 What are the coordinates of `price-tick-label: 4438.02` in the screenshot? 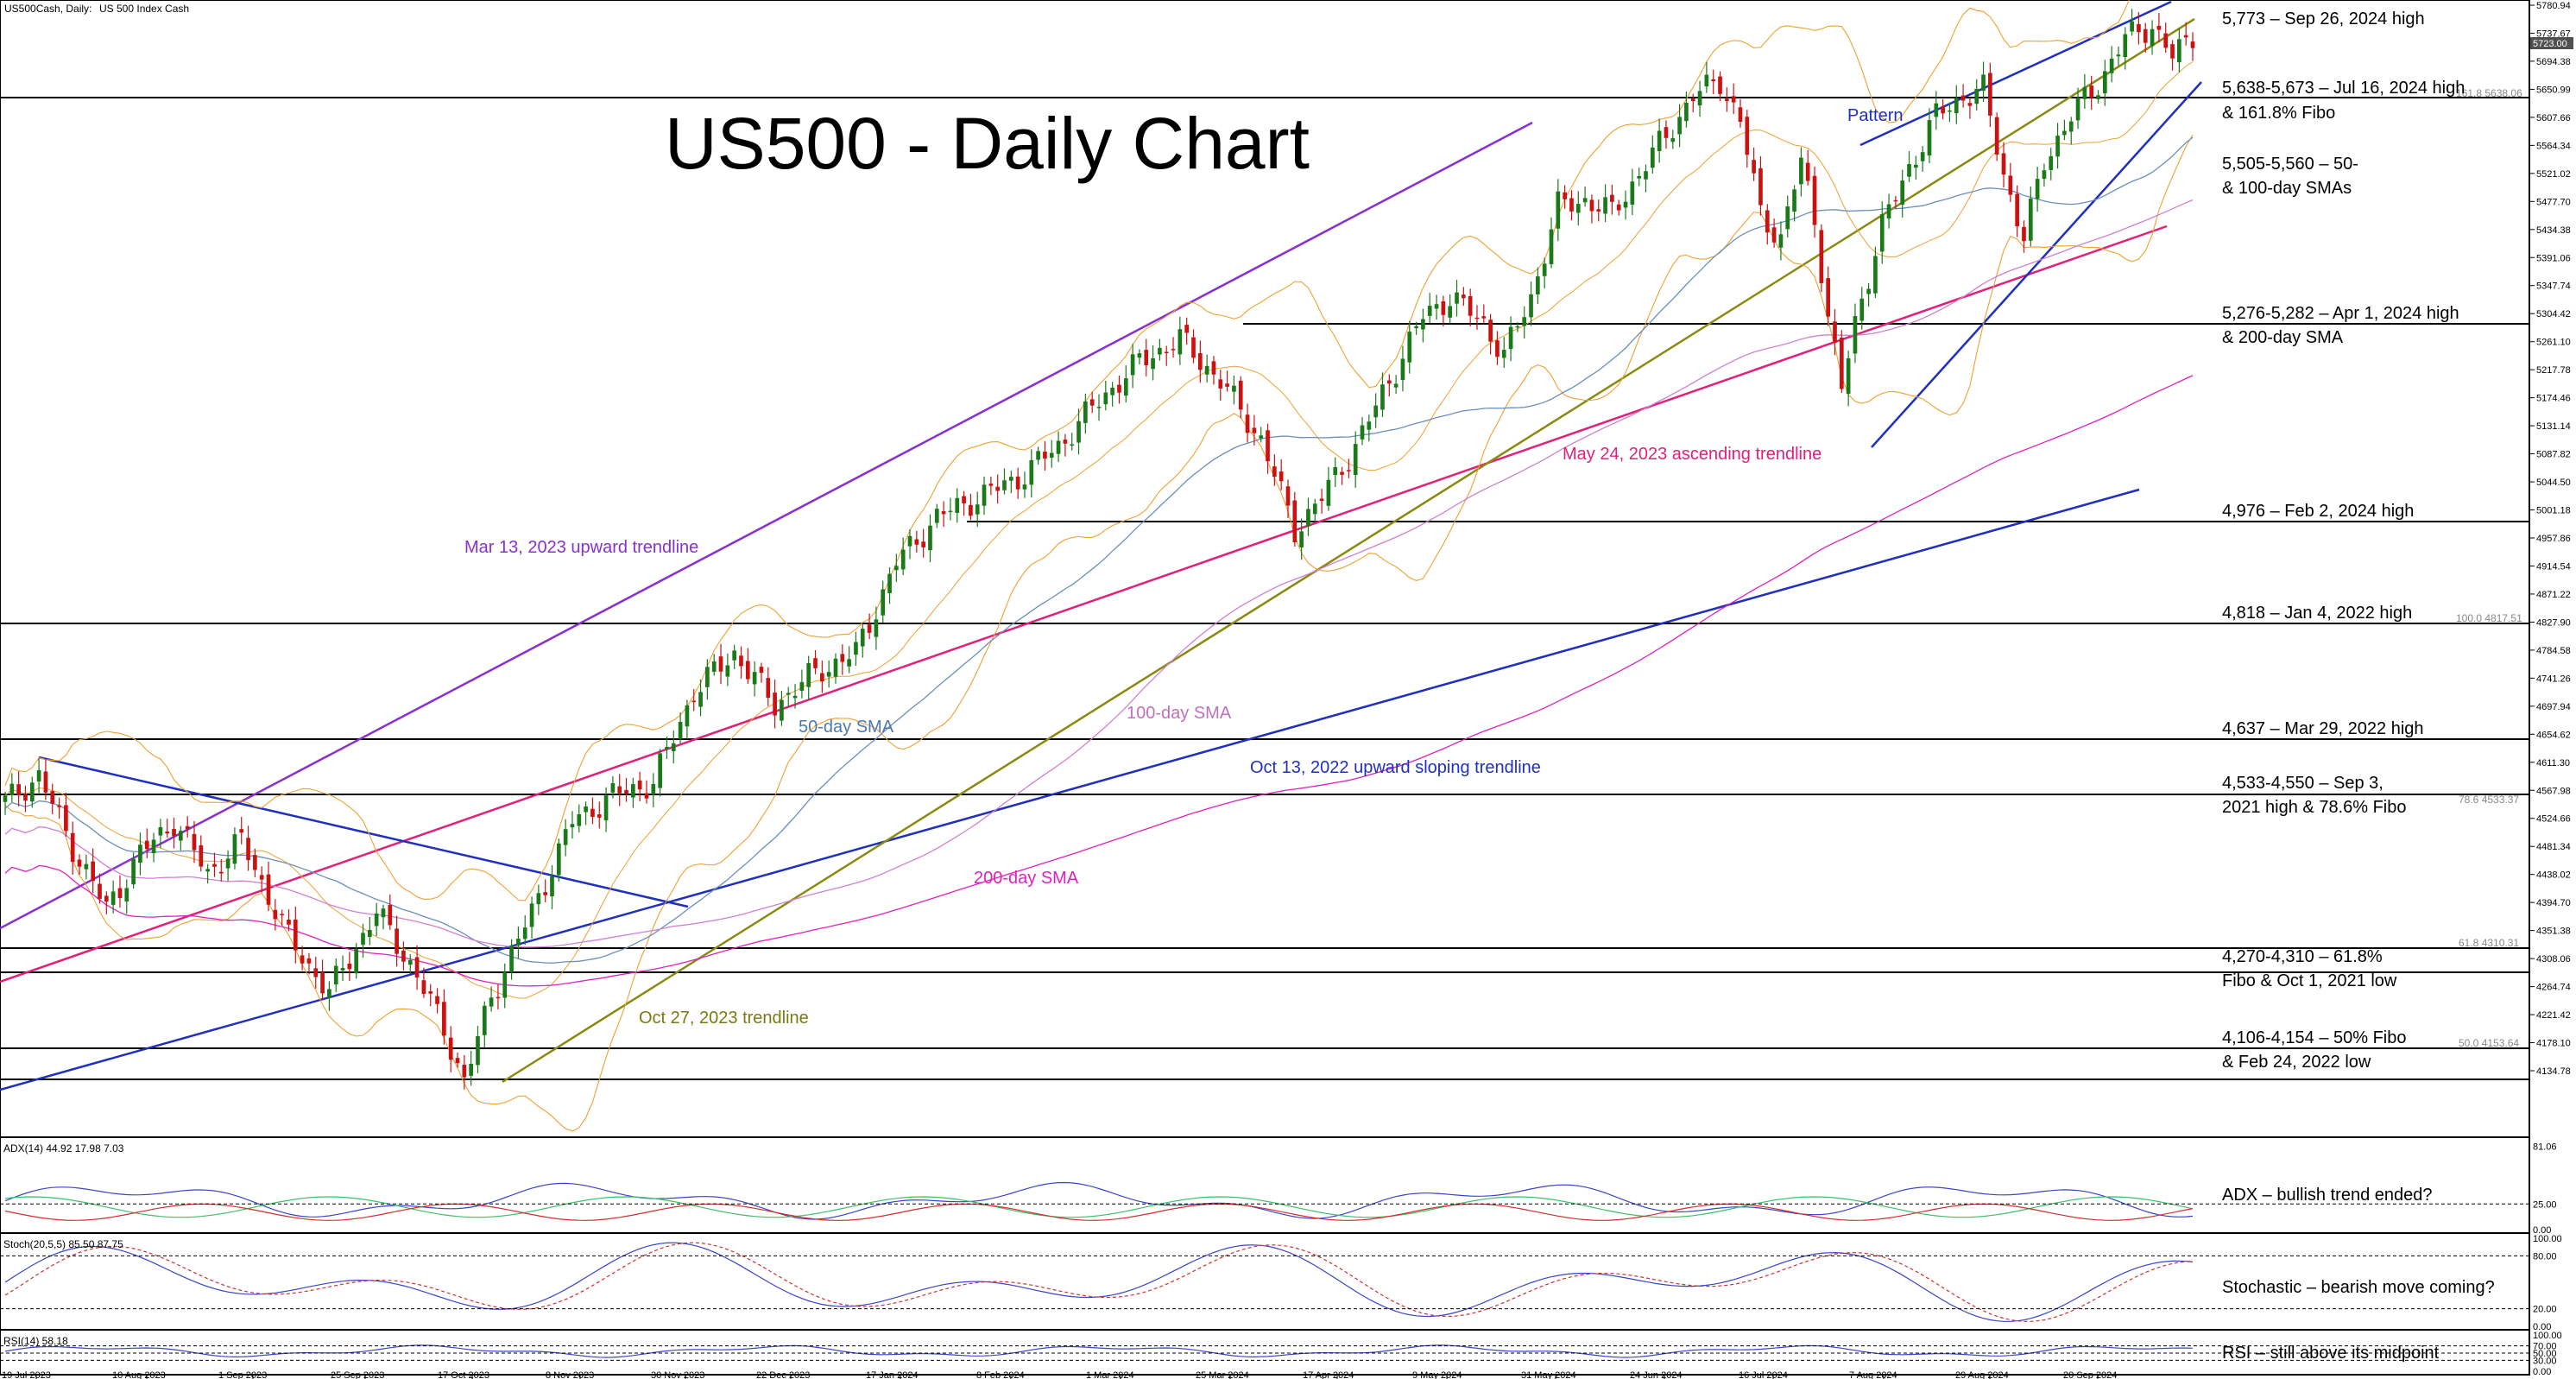 It's located at (2553, 875).